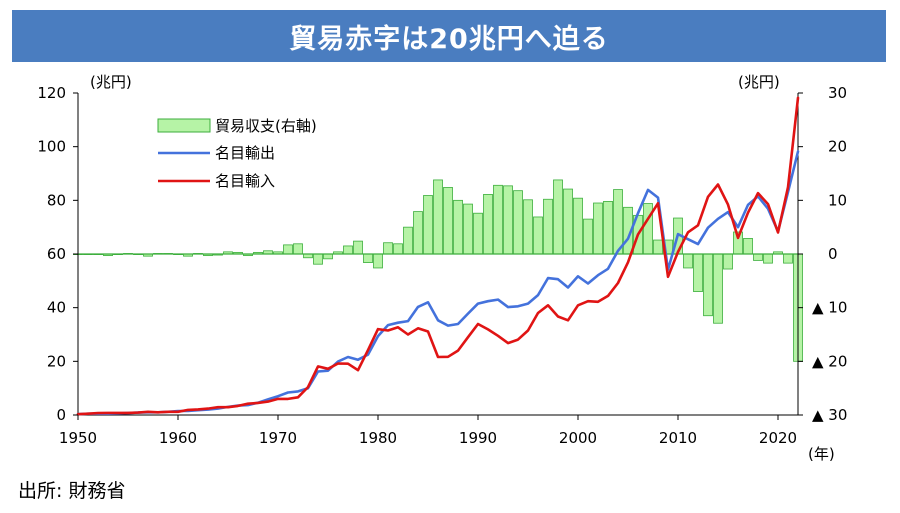 This screenshot has height=513, width=900. I want to click on balance-bar-2014, so click(718, 288).